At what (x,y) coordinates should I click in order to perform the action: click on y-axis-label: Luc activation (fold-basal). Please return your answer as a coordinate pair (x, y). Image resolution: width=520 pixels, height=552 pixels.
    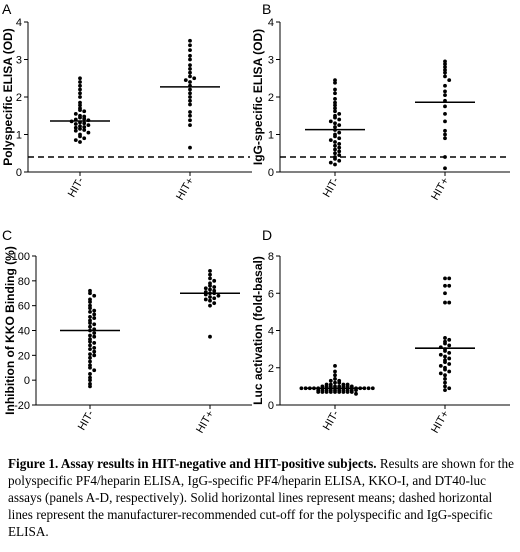
    Looking at the image, I should click on (258, 330).